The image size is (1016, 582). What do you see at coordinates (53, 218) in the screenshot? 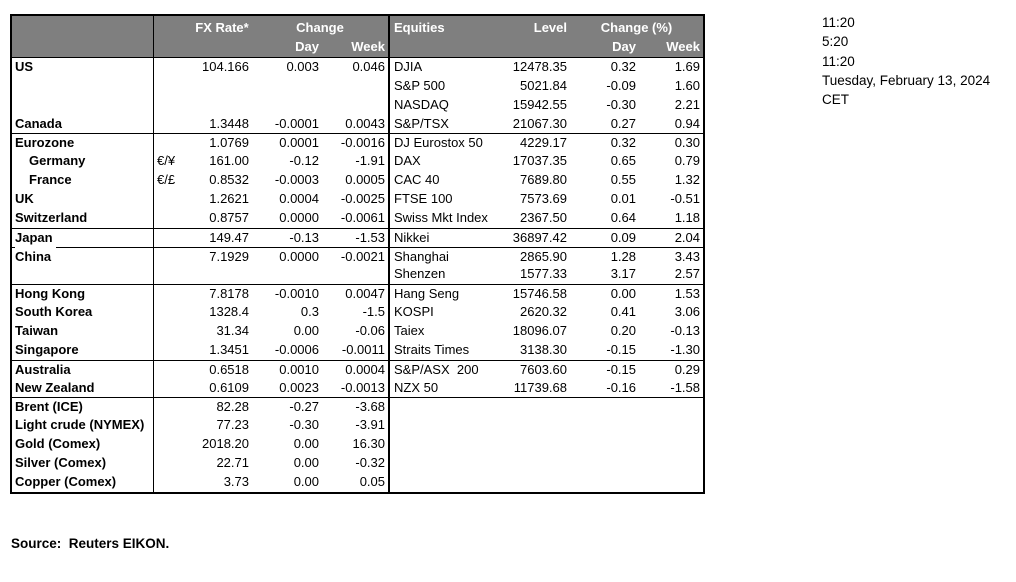
I see `fx-country-label: Switzerland` at bounding box center [53, 218].